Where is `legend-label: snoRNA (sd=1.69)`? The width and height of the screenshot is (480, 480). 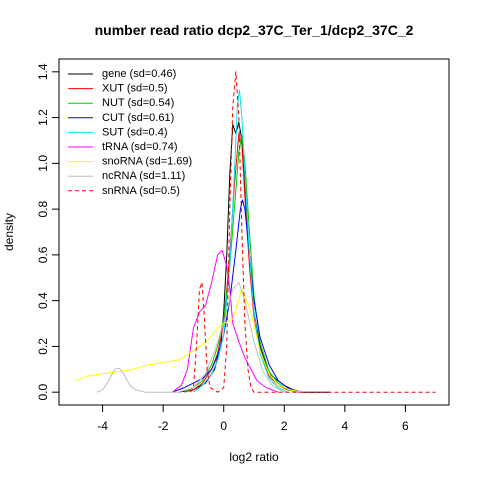
legend-label: snoRNA (sd=1.69) is located at coordinates (147, 162).